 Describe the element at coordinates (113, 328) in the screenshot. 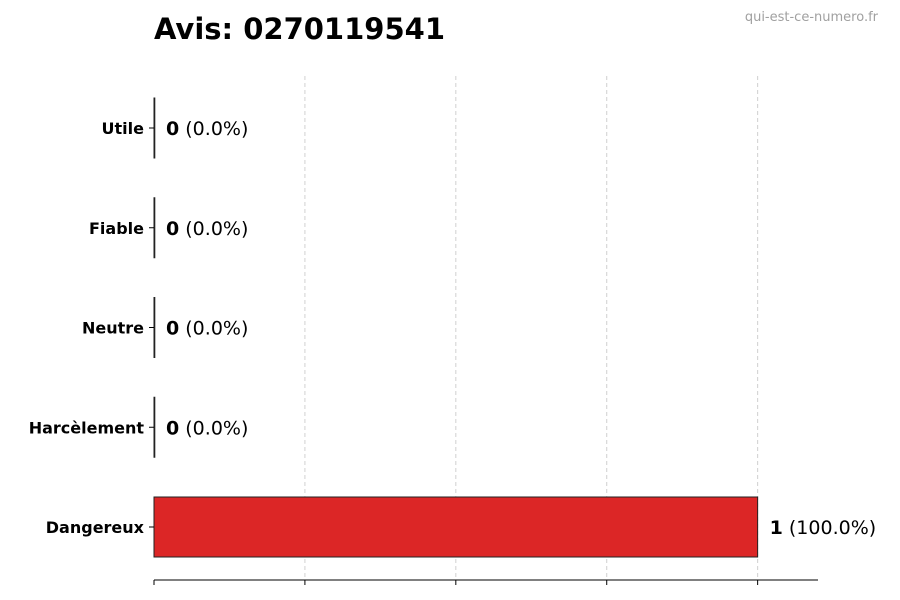

I see `y-tick-label: Neutre` at that location.